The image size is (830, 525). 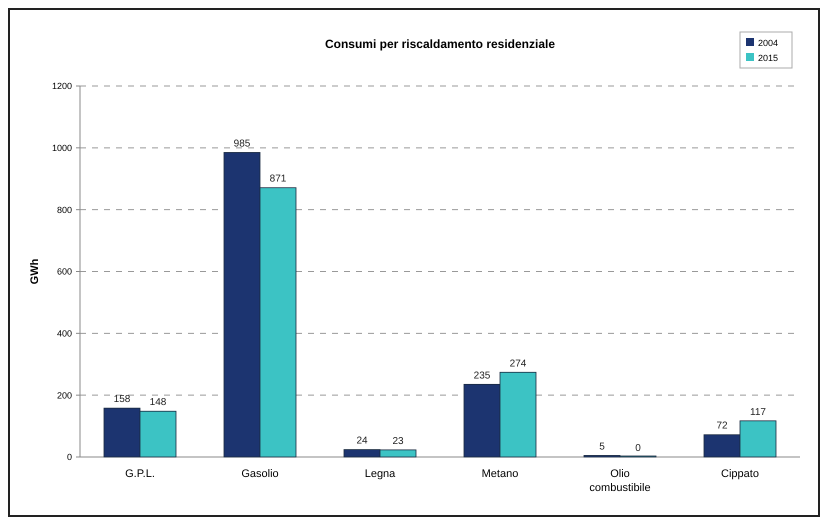 I want to click on legend-label: 2004, so click(x=768, y=43).